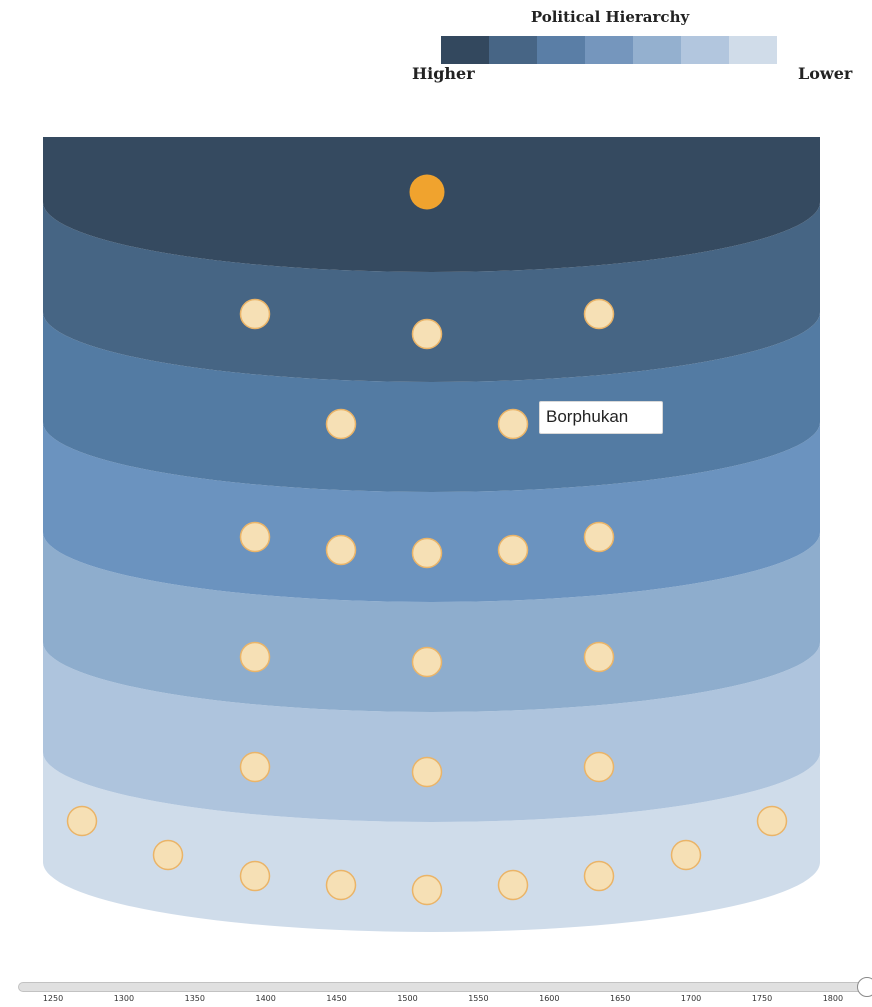 Image resolution: width=872 pixels, height=1007 pixels. Describe the element at coordinates (549, 998) in the screenshot. I see `timeline-tick-label: 1600` at that location.